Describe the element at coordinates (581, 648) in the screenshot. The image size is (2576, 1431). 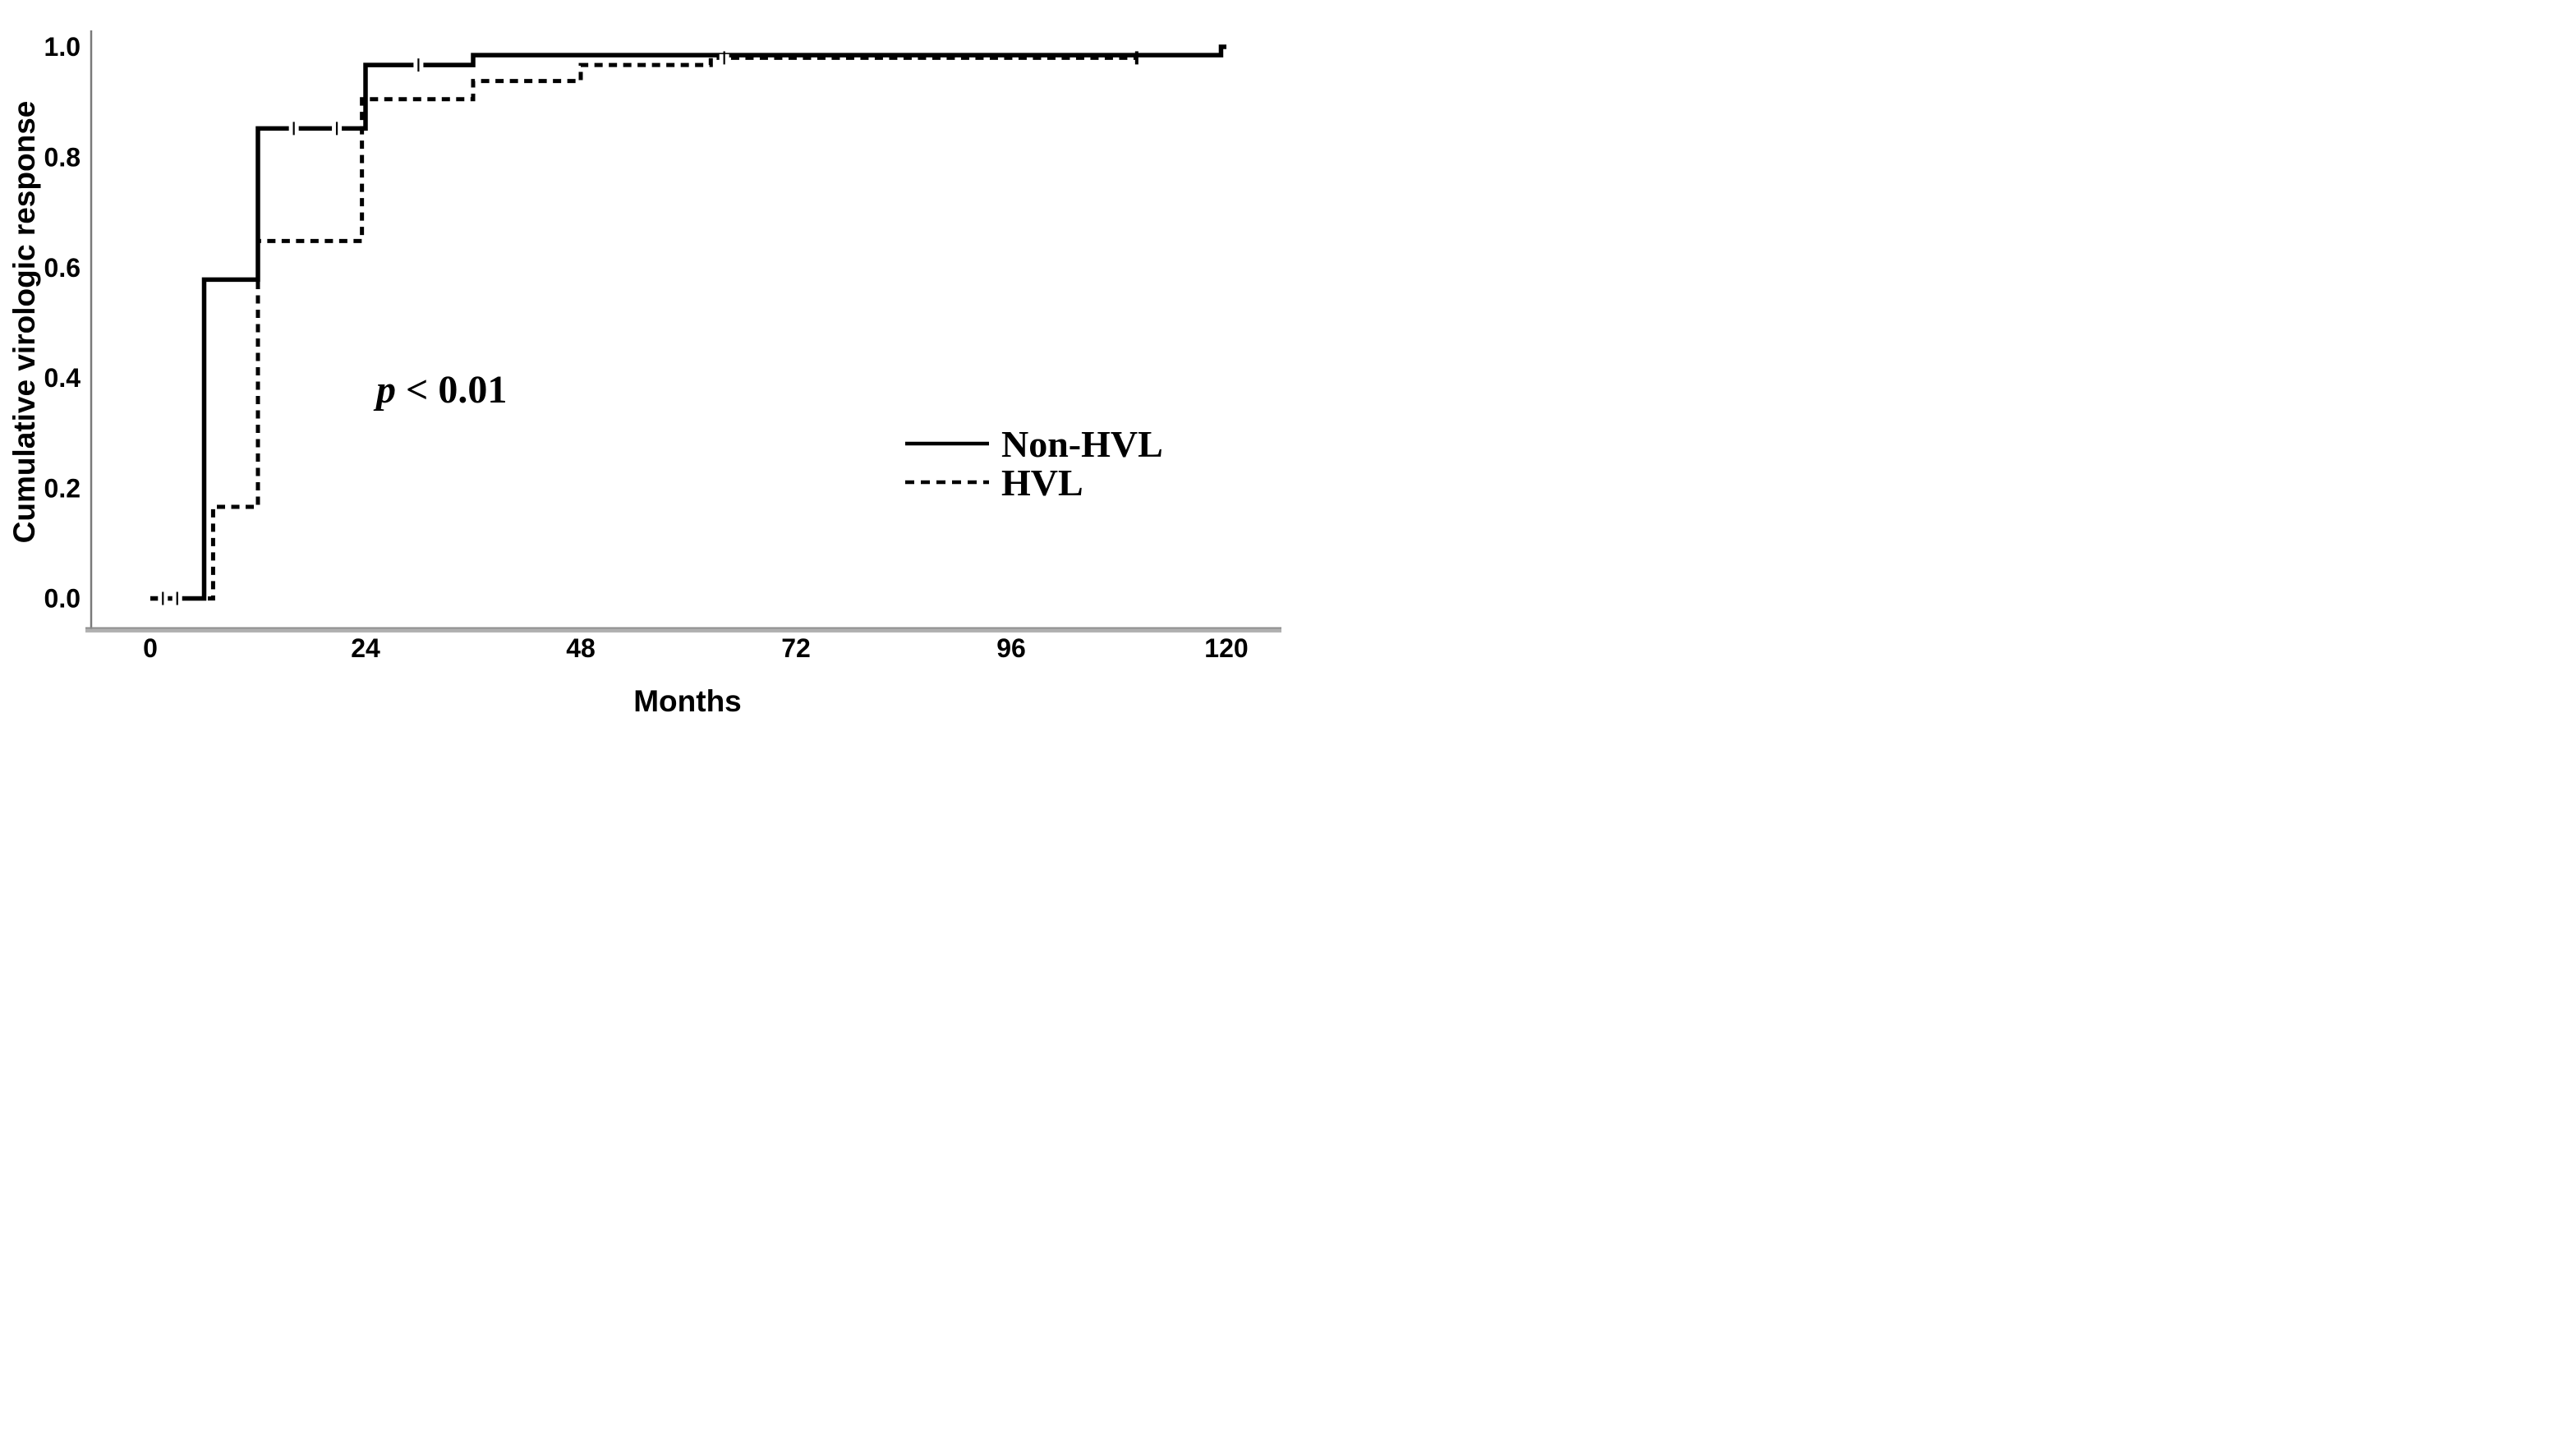
I see `x-tick-label-48: 48` at that location.